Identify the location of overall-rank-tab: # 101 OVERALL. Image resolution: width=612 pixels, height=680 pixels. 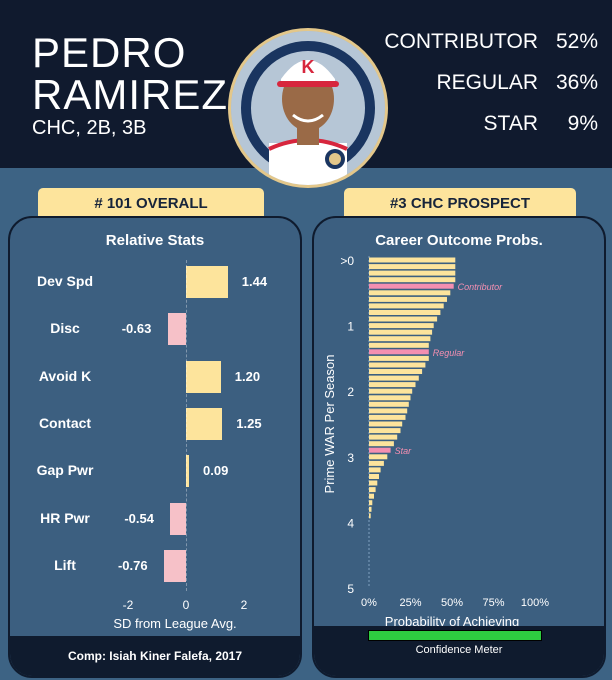
(151, 203).